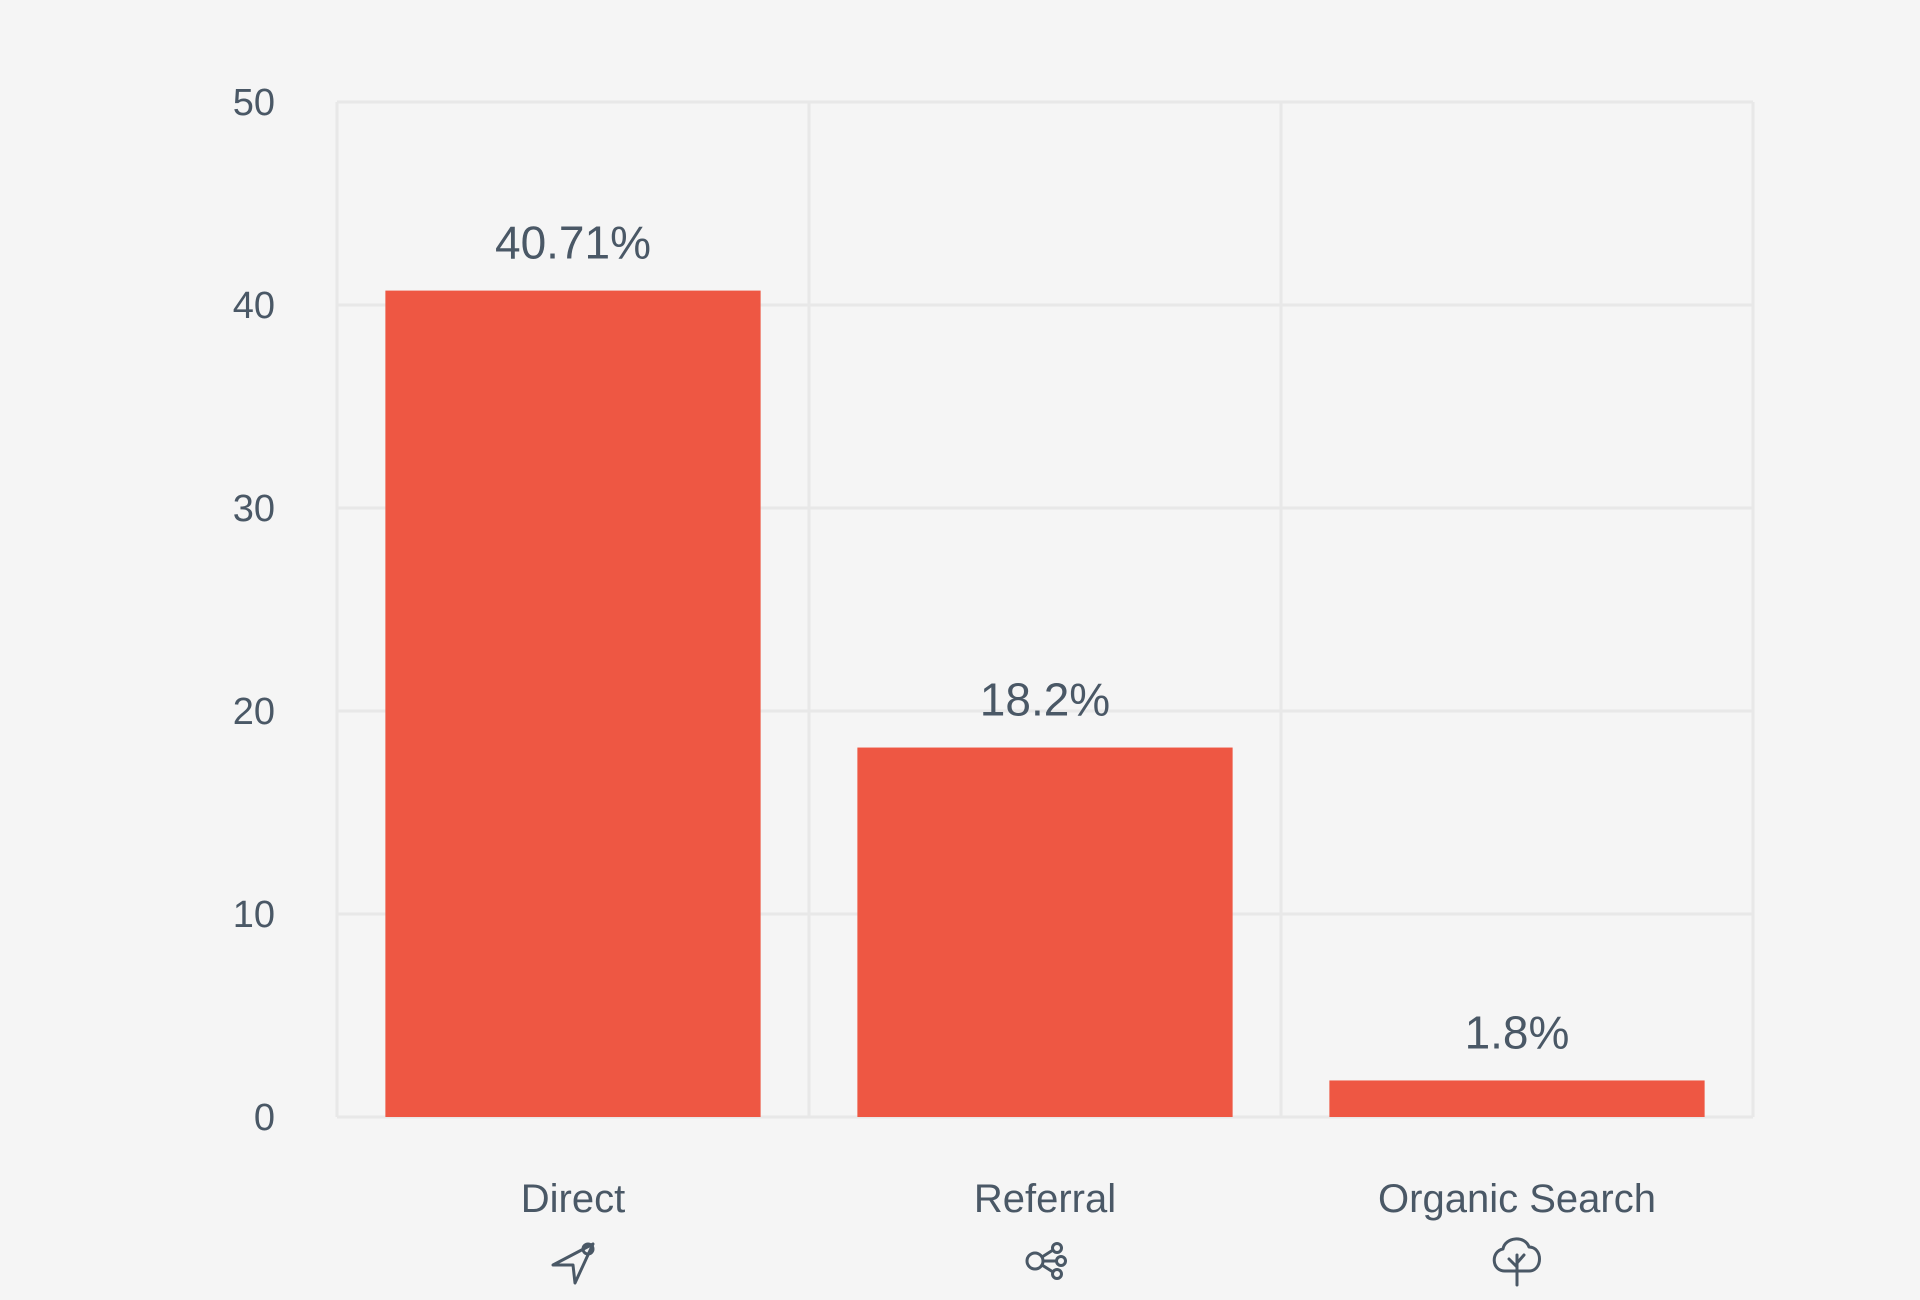 The image size is (1920, 1300). Describe the element at coordinates (1517, 1199) in the screenshot. I see `x-tick-label-organic-search: Organic Search` at that location.